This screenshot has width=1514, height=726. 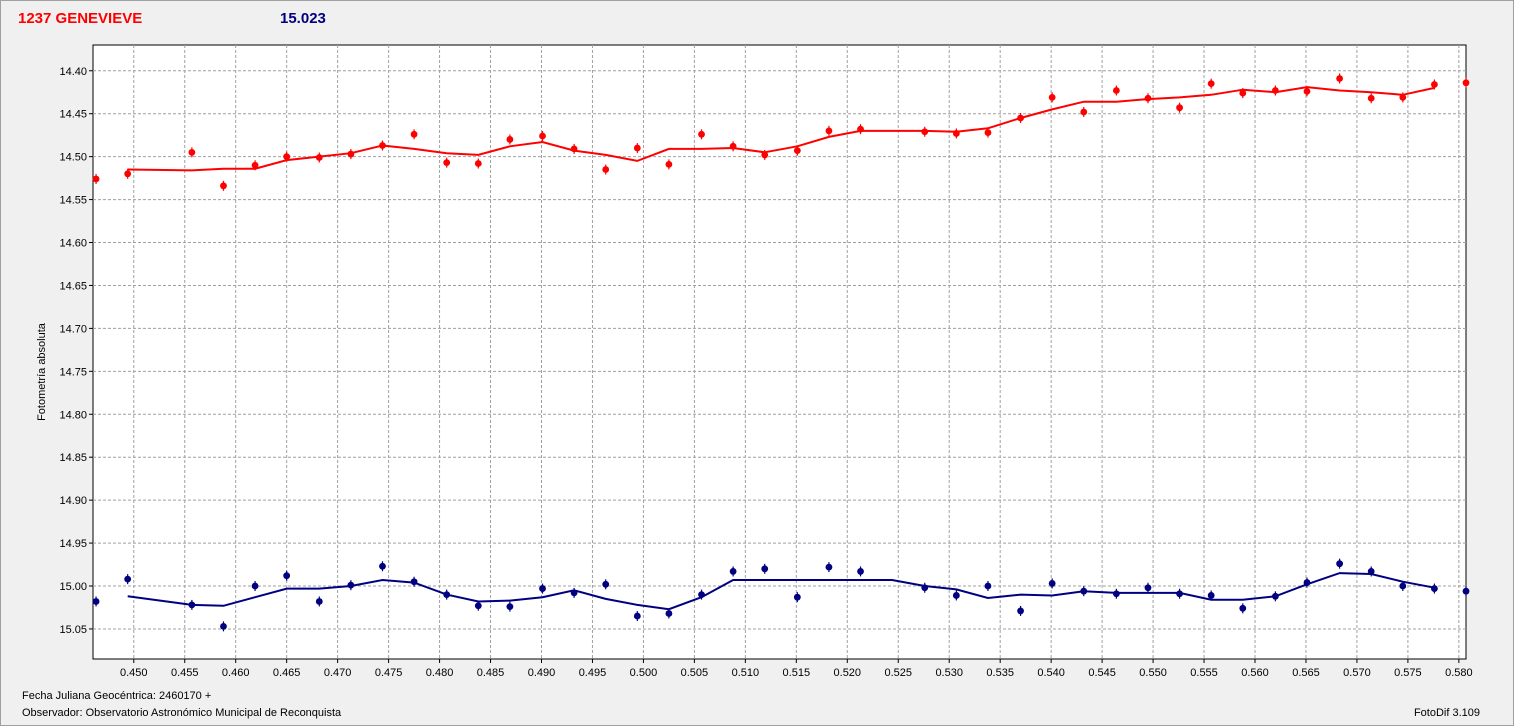 What do you see at coordinates (542, 673) in the screenshot?
I see `x-tick-label: 0.490` at bounding box center [542, 673].